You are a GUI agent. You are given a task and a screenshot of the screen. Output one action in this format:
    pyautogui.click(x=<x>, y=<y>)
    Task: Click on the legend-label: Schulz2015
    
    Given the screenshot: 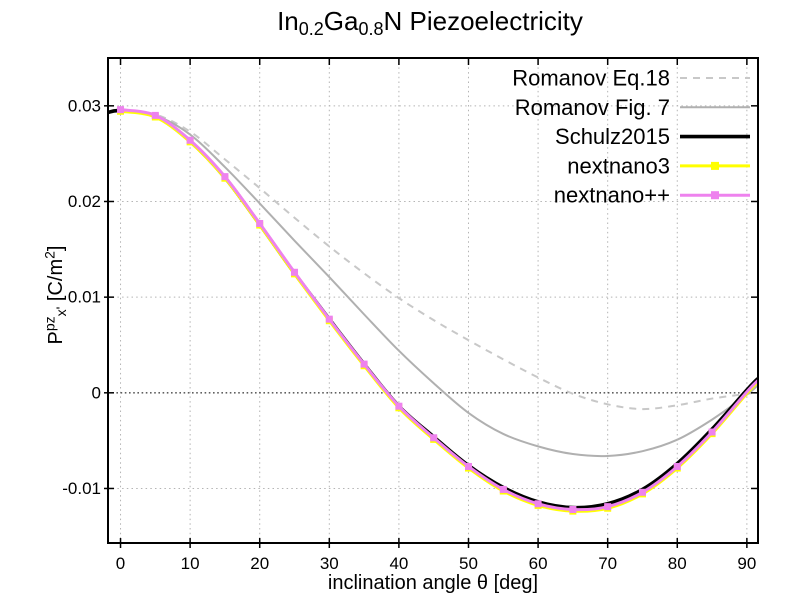 What is the action you would take?
    pyautogui.click(x=612, y=136)
    